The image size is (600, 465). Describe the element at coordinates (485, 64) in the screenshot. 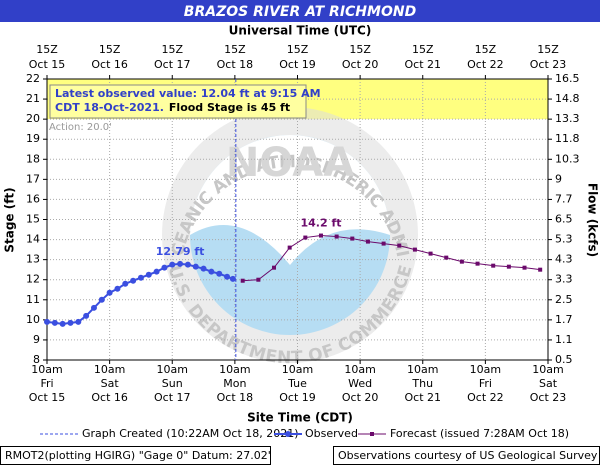

I see `x2-tick-label: Oct 22` at that location.